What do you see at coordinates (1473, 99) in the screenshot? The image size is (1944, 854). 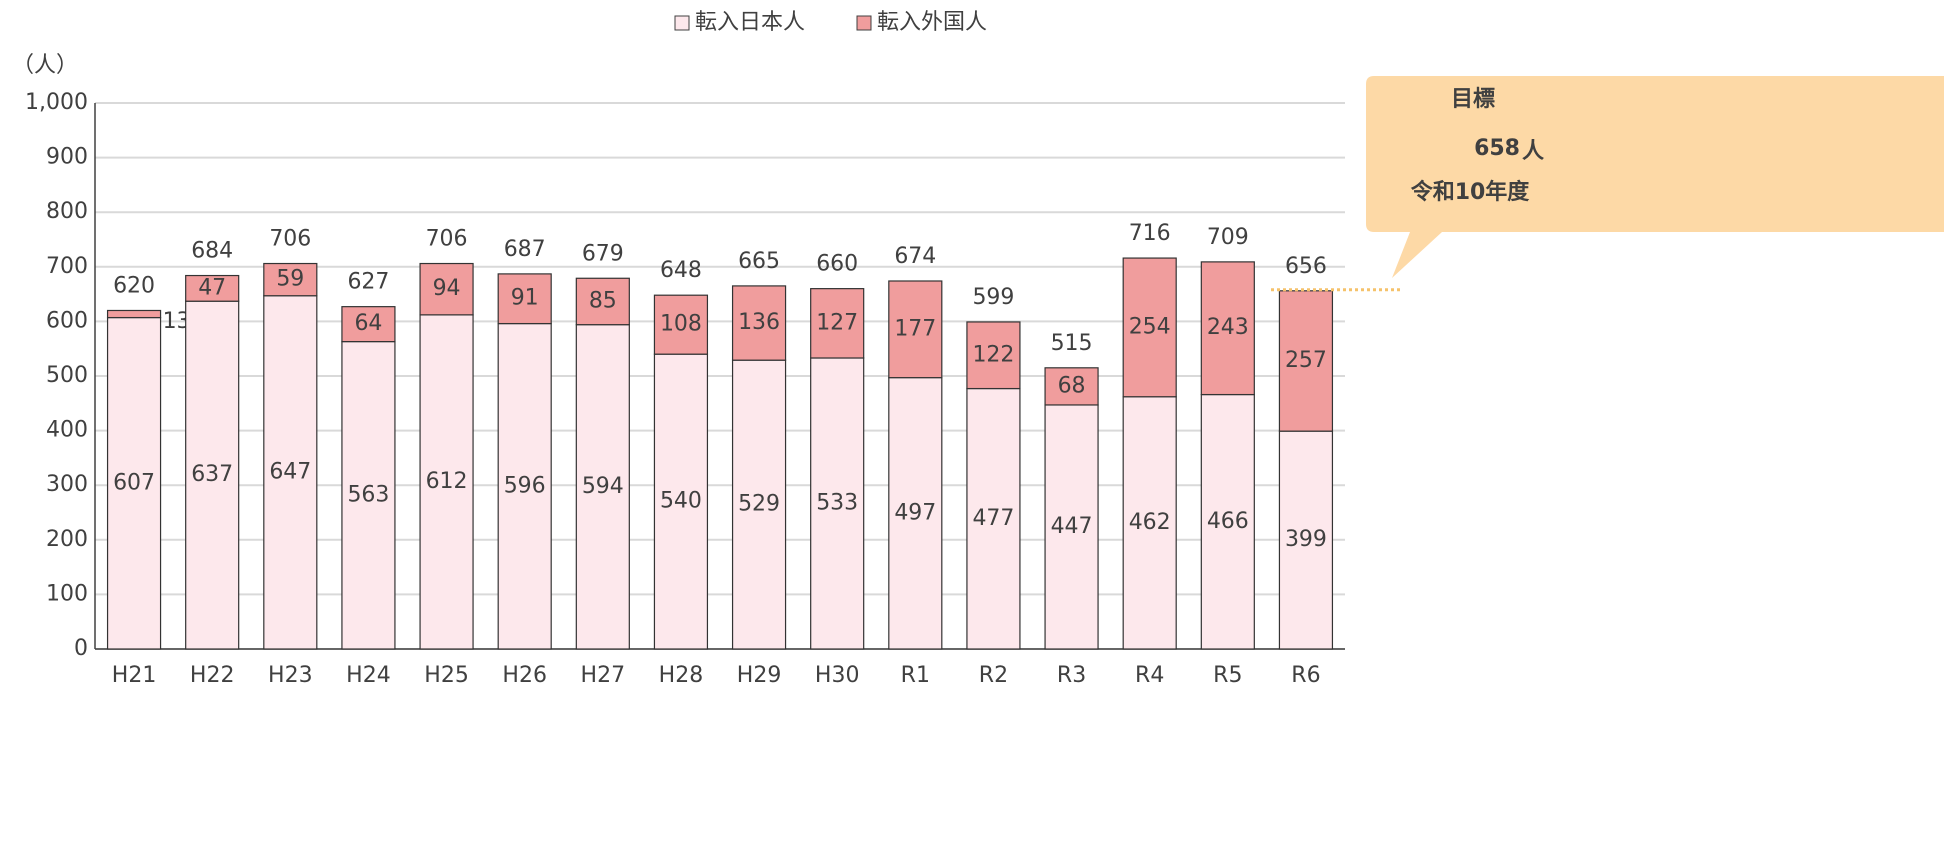 I see `callout-title: 目標` at bounding box center [1473, 99].